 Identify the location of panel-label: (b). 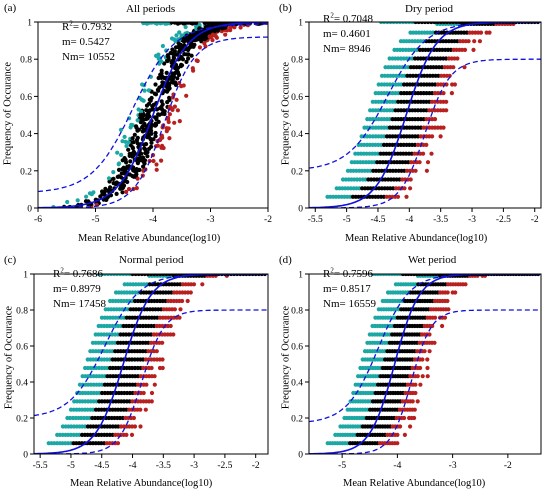
(285, 8).